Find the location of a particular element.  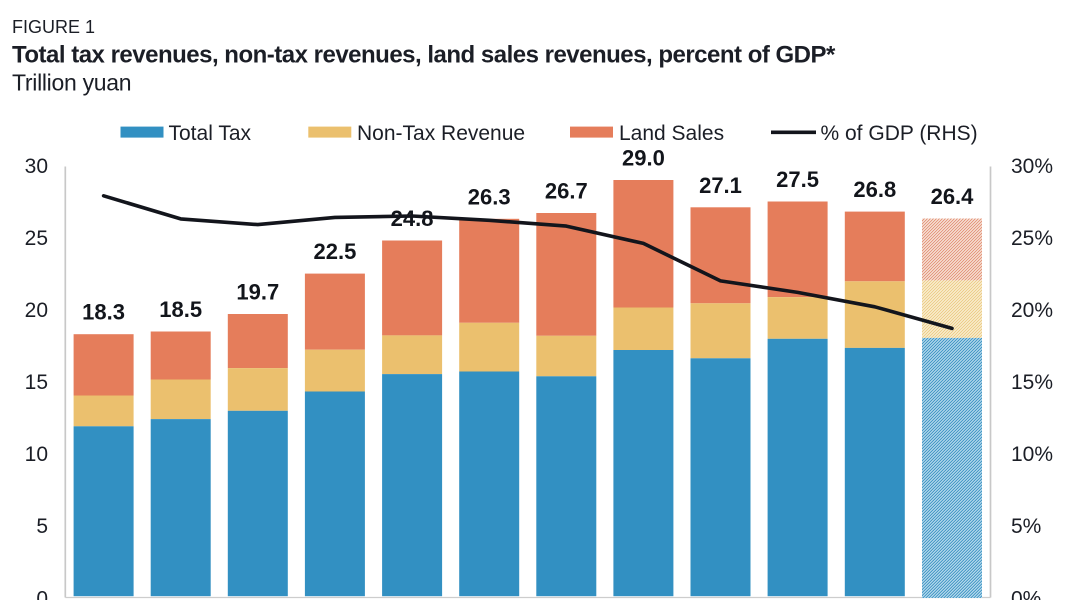

svg-text: 29.0 is located at coordinates (643, 158).